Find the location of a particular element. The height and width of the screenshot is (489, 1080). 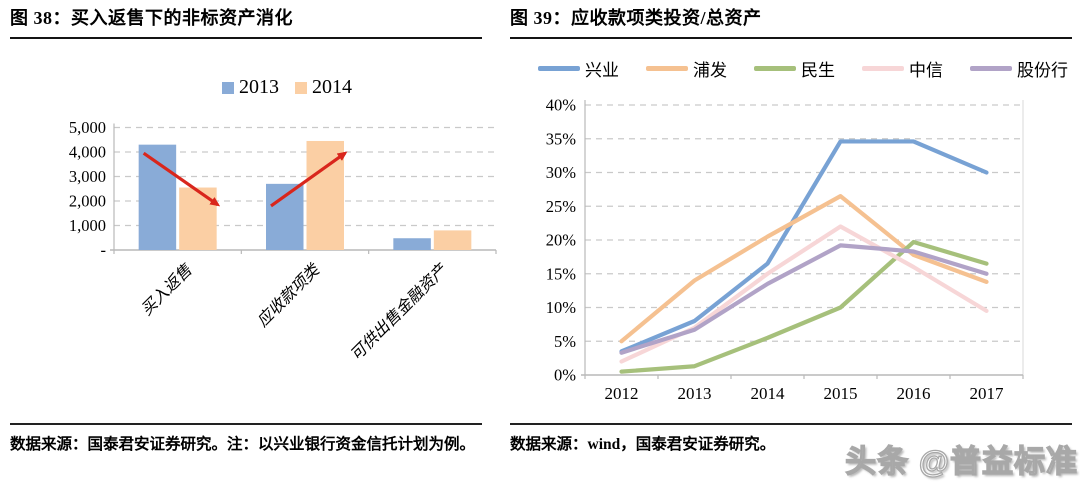

figure-38-footnote: 数据来源：国泰君安证券研究。注：以兴业银行资金信托计划为例。 is located at coordinates (246, 440).